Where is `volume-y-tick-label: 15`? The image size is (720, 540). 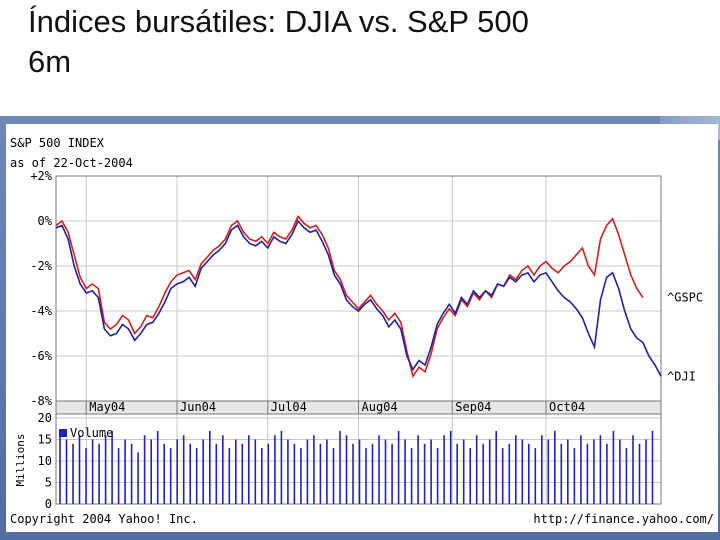
volume-y-tick-label: 15 is located at coordinates (45, 440).